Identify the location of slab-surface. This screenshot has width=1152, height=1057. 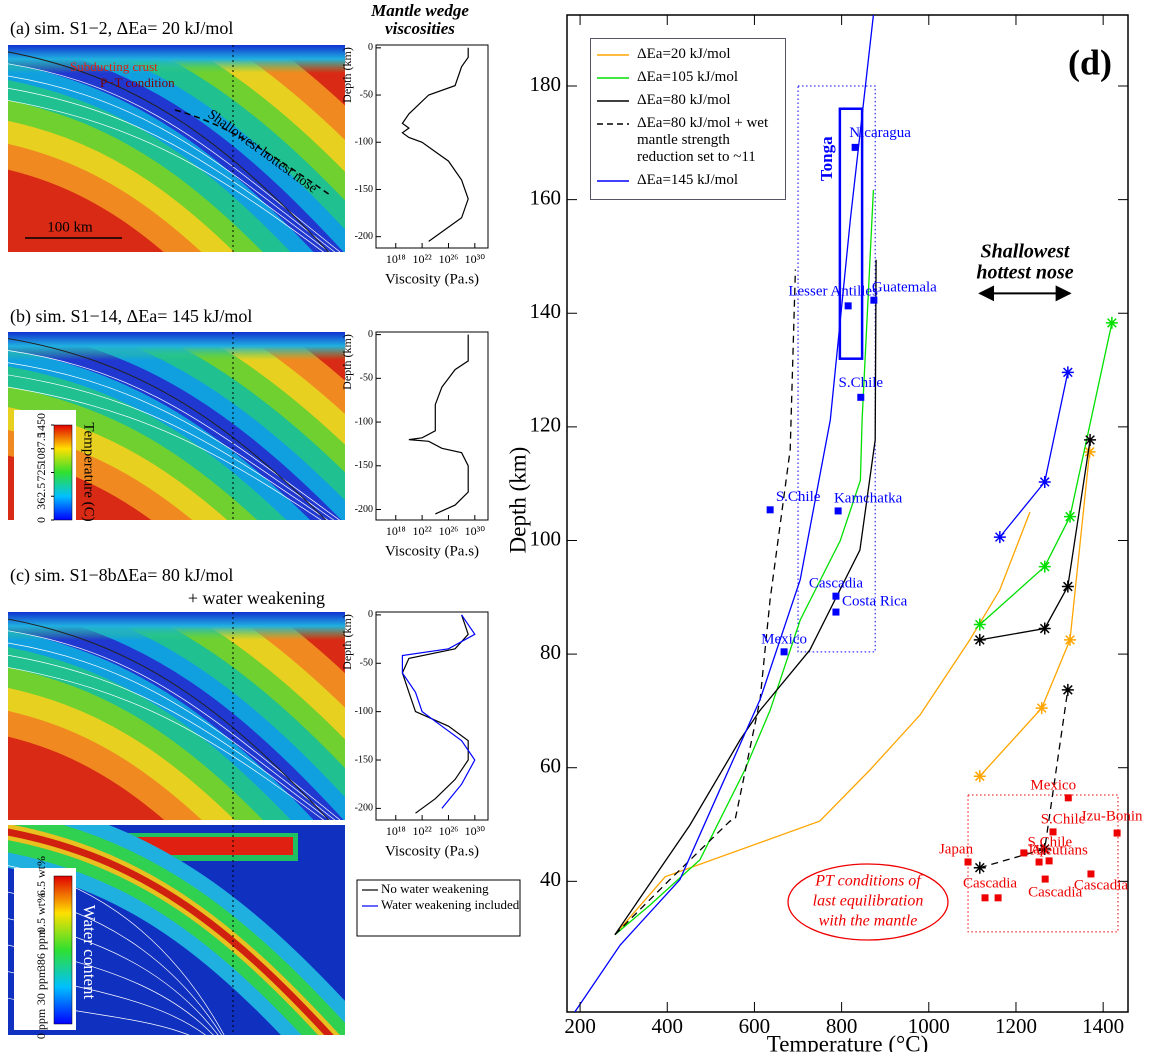
(169, 719).